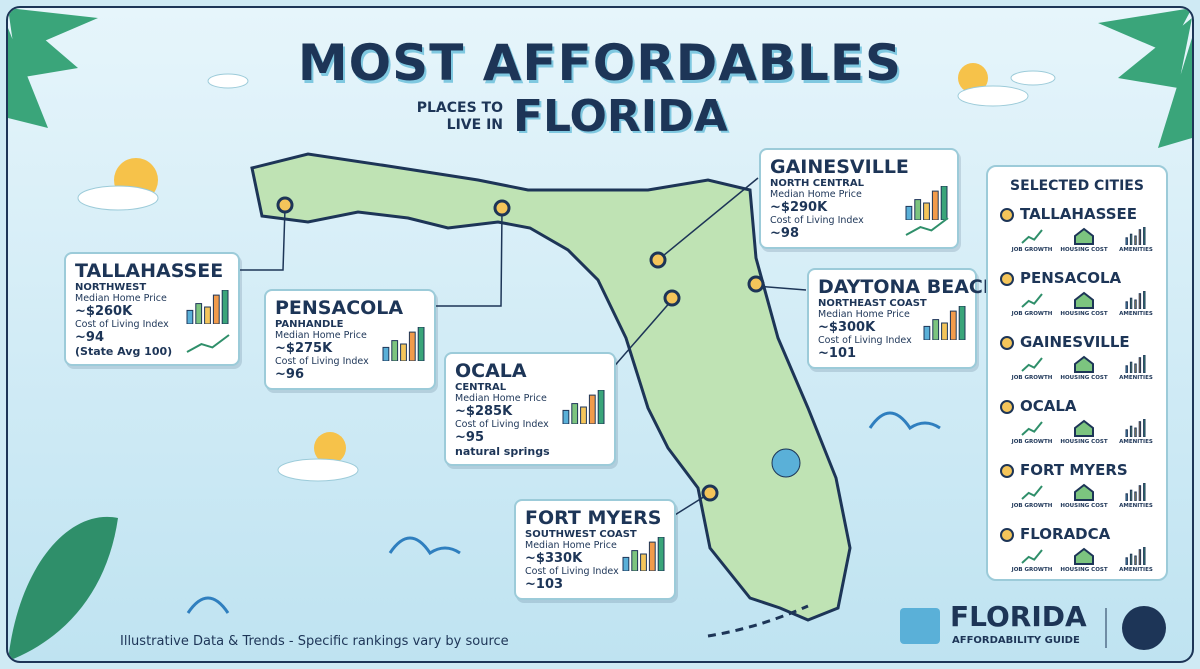  Describe the element at coordinates (1048, 406) in the screenshot. I see `sidebar-city: OCALA` at that location.